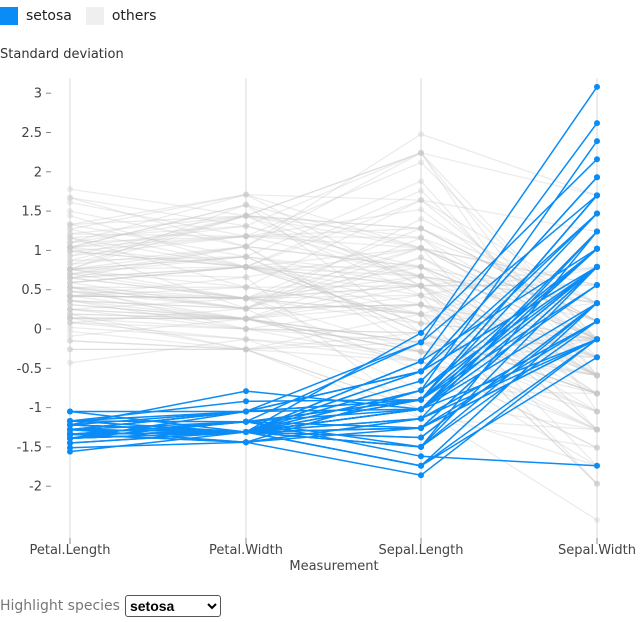 The image size is (640, 622). I want to click on y-tick-label: 1.5, so click(31, 212).